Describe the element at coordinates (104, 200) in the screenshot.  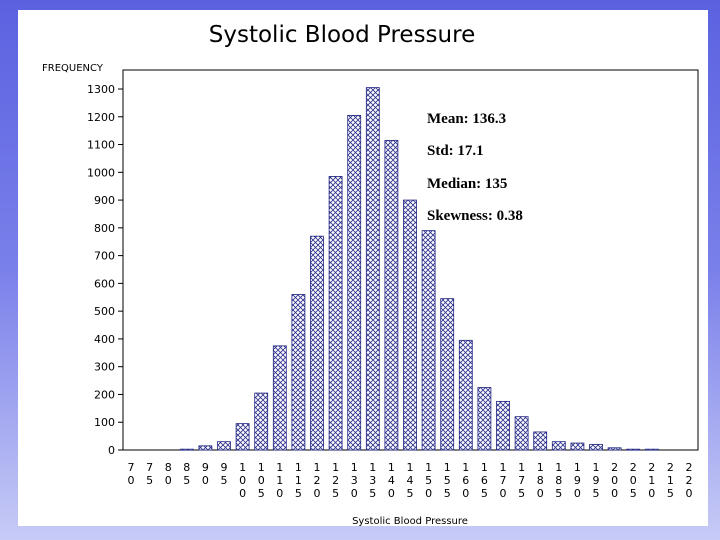
I see `y-tick-label: 900` at that location.